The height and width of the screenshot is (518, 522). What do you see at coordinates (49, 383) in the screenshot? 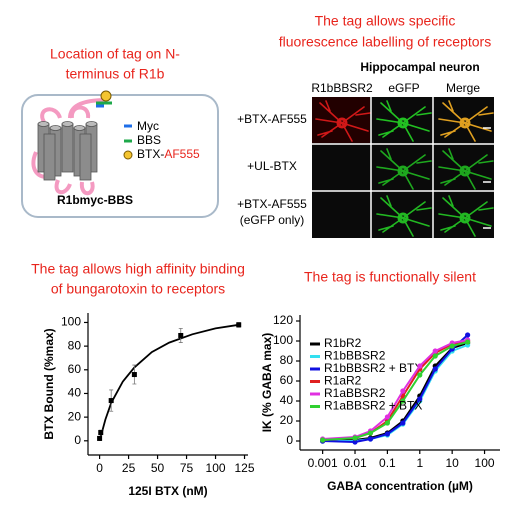
I see `y-axis-label: BTX Bound (%max)` at bounding box center [49, 383].